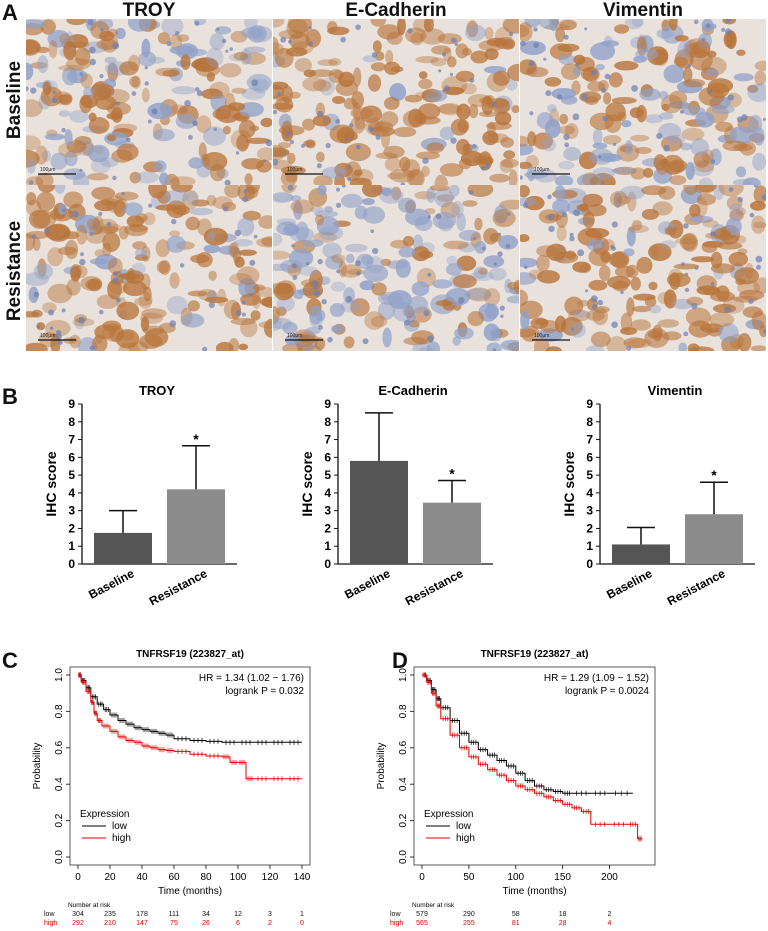 Image resolution: width=768 pixels, height=931 pixels. What do you see at coordinates (302, 923) in the screenshot?
I see `risk-count: 0` at bounding box center [302, 923].